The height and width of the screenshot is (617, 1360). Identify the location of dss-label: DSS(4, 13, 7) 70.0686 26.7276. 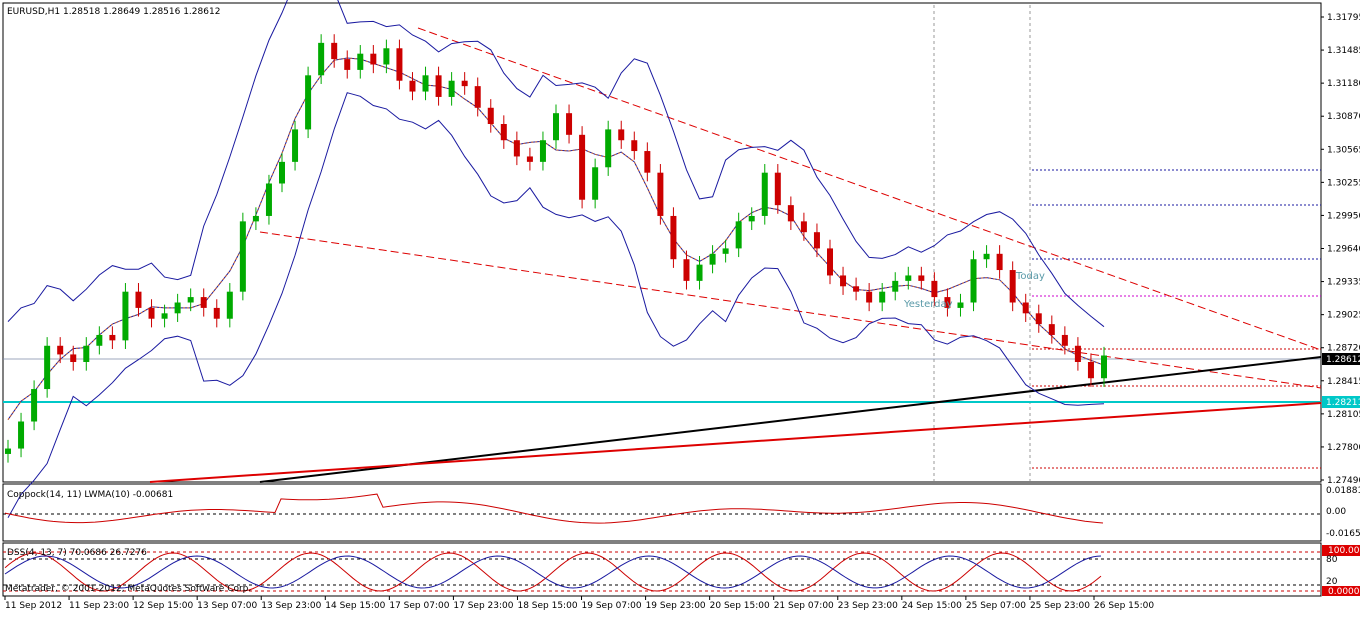
(77, 553).